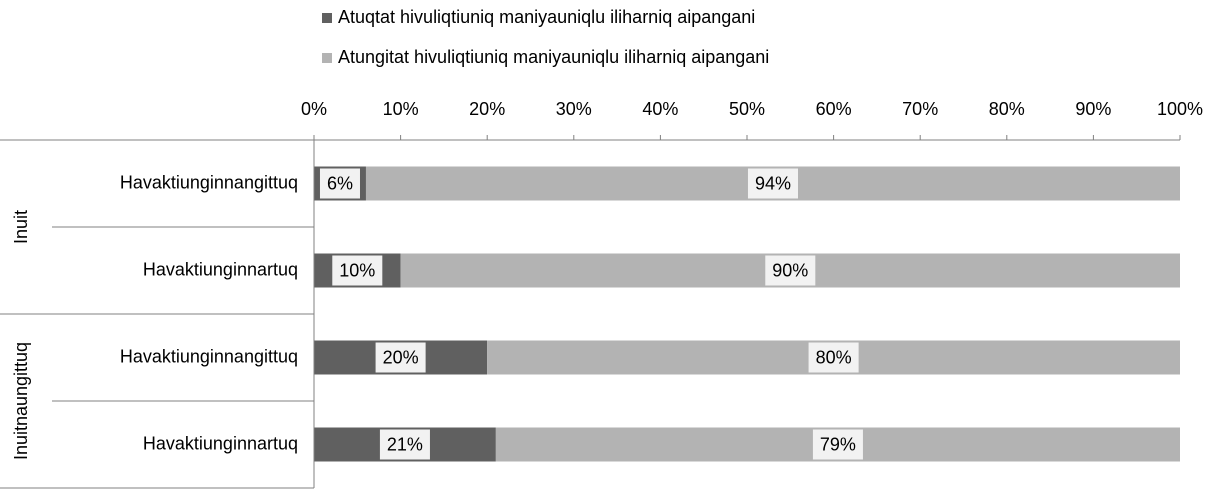  I want to click on x-tick-label: 90%, so click(1093, 109).